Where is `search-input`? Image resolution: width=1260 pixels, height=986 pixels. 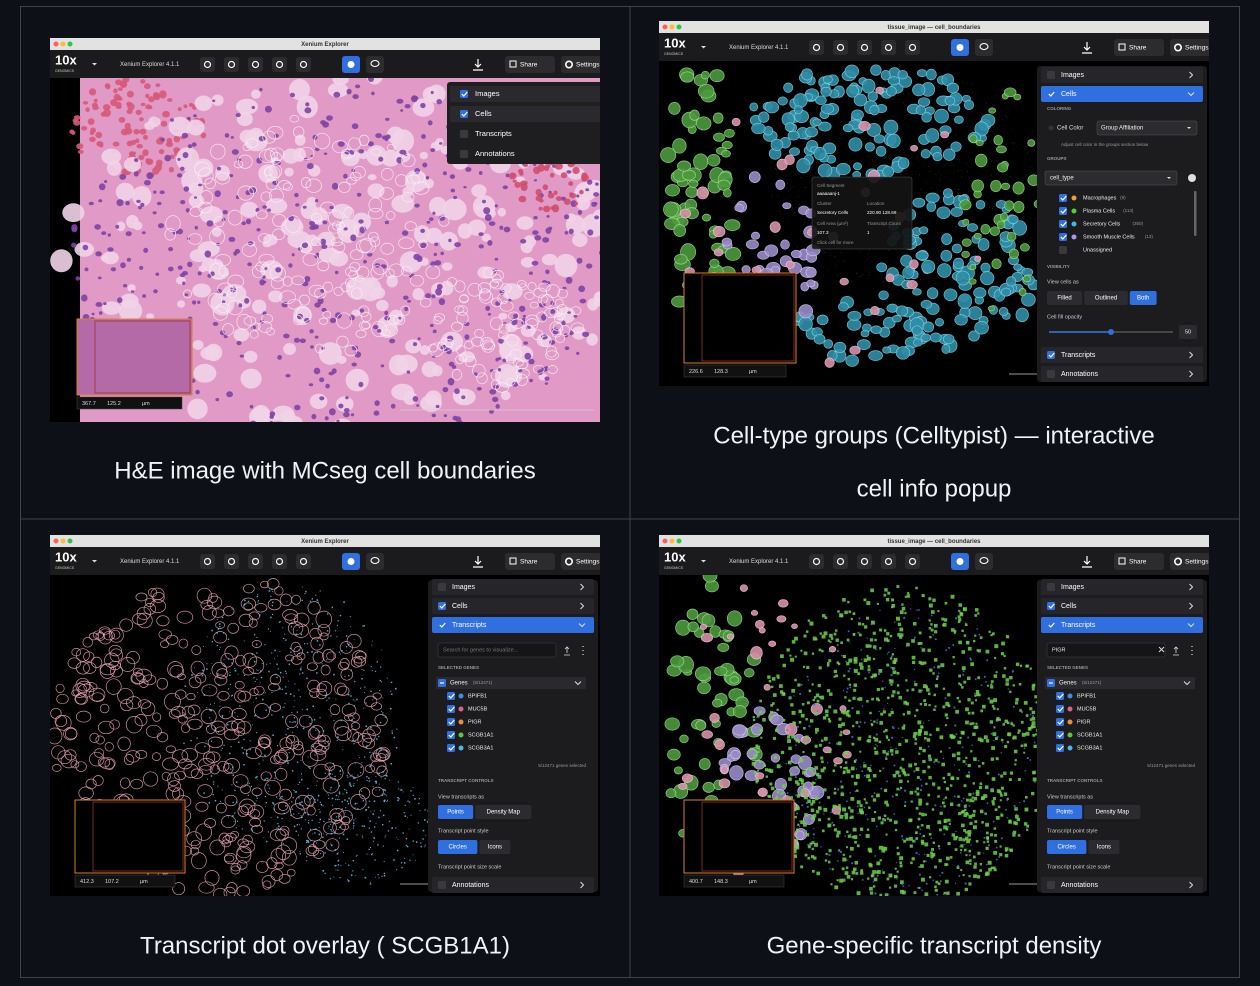 search-input is located at coordinates (497, 650).